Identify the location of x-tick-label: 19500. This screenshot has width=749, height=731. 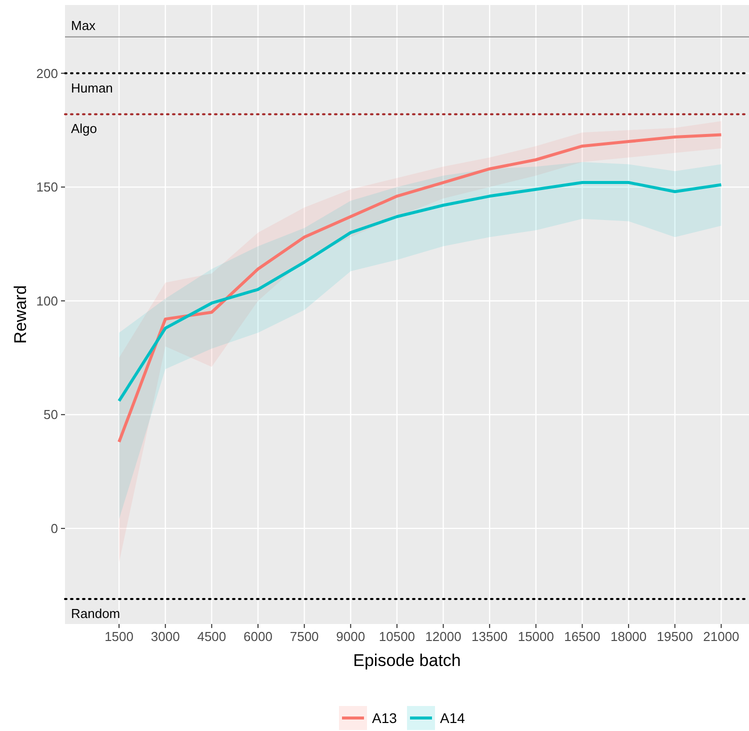
(674, 636).